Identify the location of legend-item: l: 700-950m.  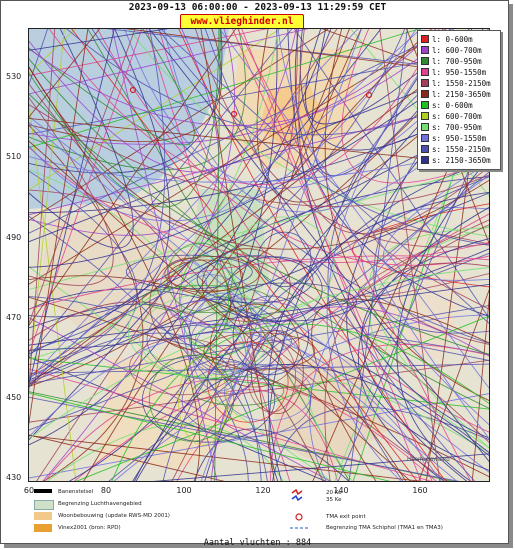
(451, 61).